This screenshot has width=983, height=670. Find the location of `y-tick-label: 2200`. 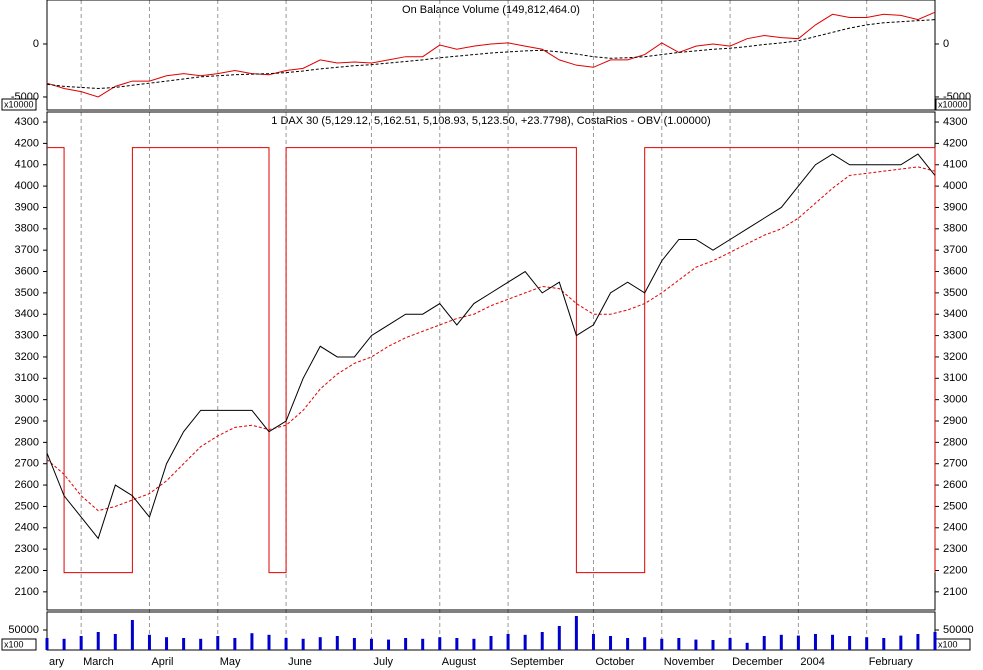

y-tick-label: 2200 is located at coordinates (27, 570).